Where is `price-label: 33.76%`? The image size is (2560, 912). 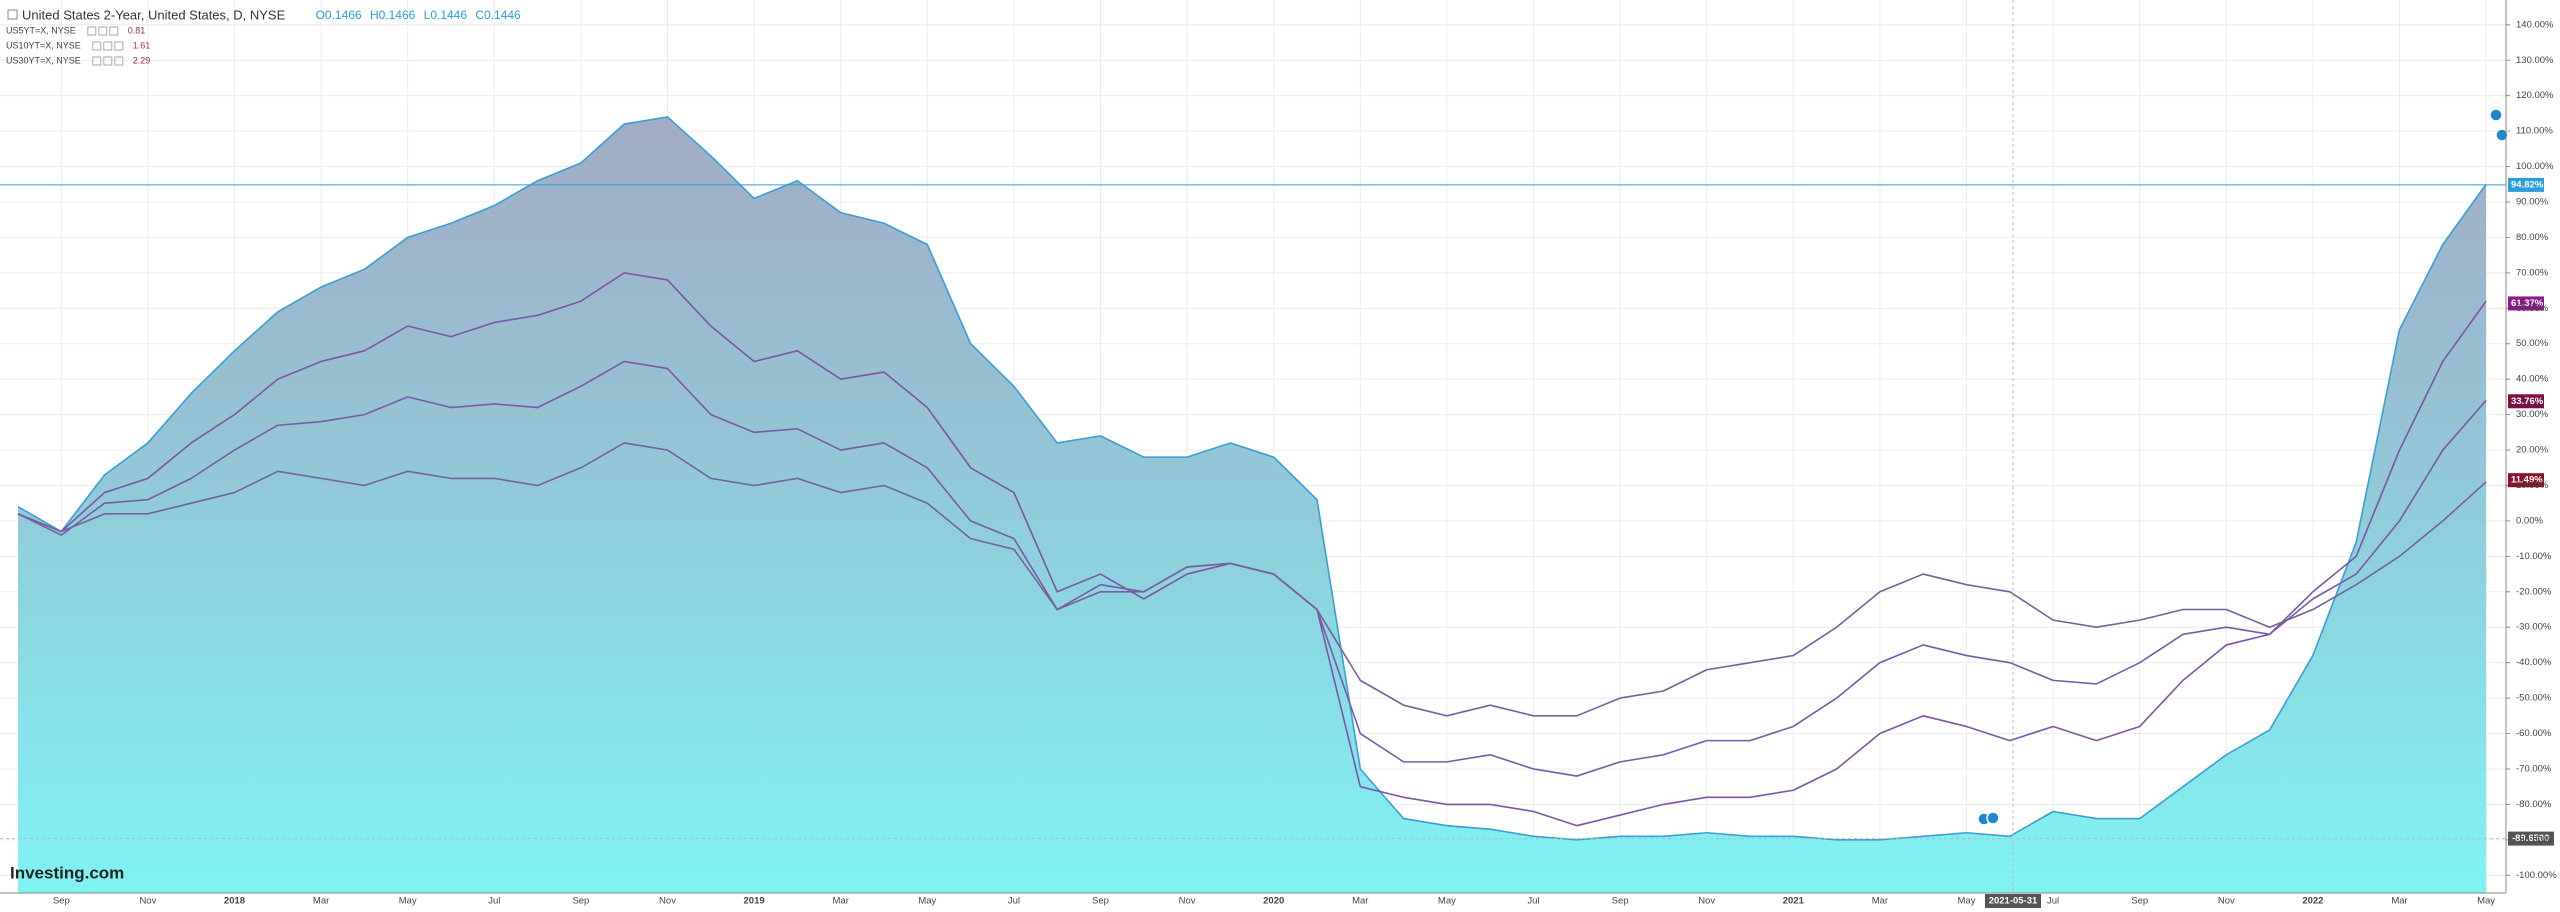 price-label: 33.76% is located at coordinates (2527, 401).